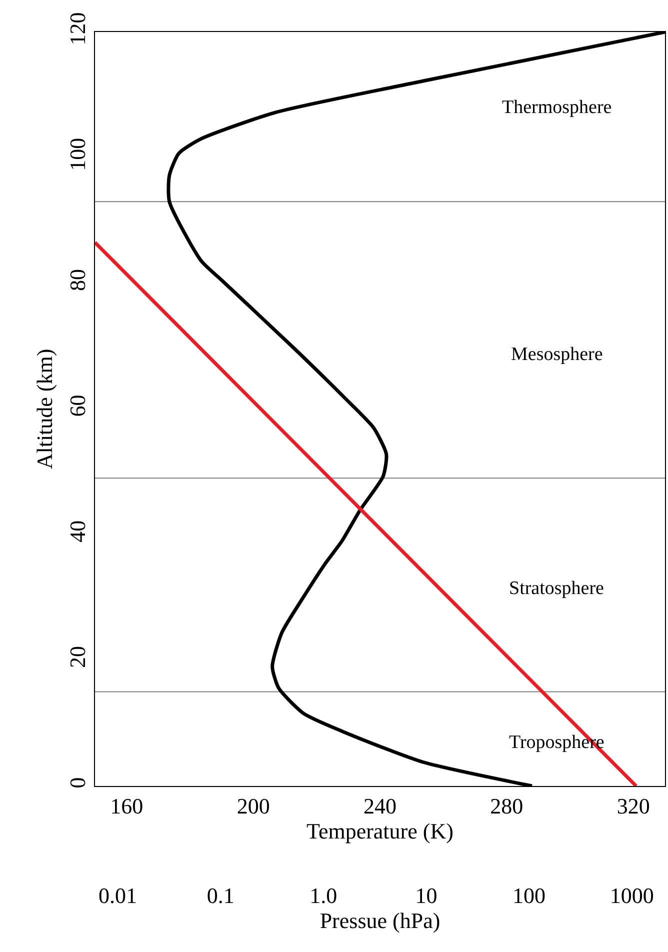 This screenshot has width=668, height=952. What do you see at coordinates (118, 895) in the screenshot?
I see `x2-tick-label: 0.01` at bounding box center [118, 895].